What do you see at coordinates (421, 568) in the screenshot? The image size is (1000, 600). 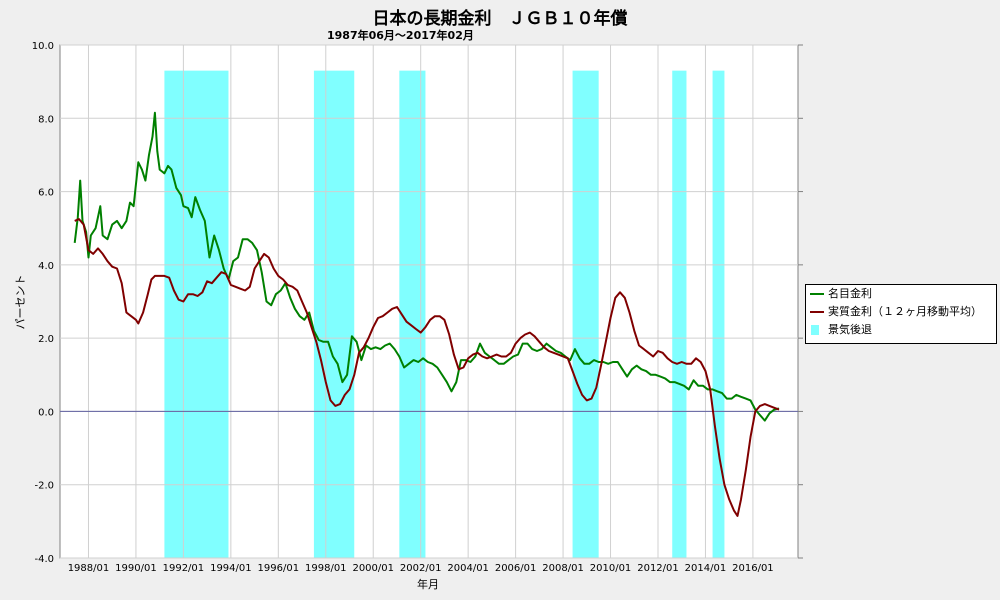 I see `x-tick-label-7: 2002/01` at bounding box center [421, 568].